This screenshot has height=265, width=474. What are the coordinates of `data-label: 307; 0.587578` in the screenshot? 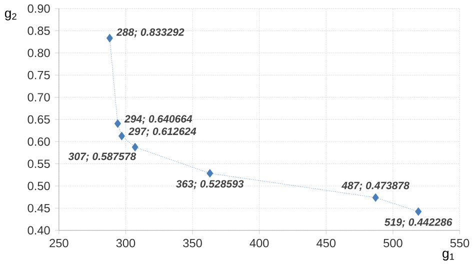 It's located at (102, 157).